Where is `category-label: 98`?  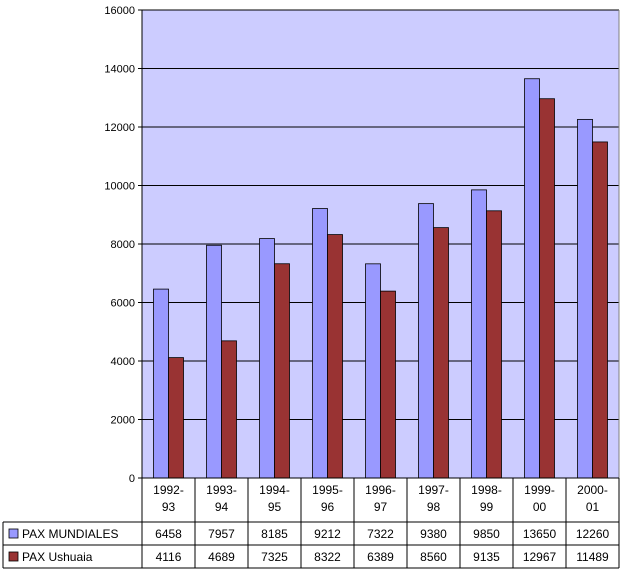
category-label: 98 is located at coordinates (434, 507).